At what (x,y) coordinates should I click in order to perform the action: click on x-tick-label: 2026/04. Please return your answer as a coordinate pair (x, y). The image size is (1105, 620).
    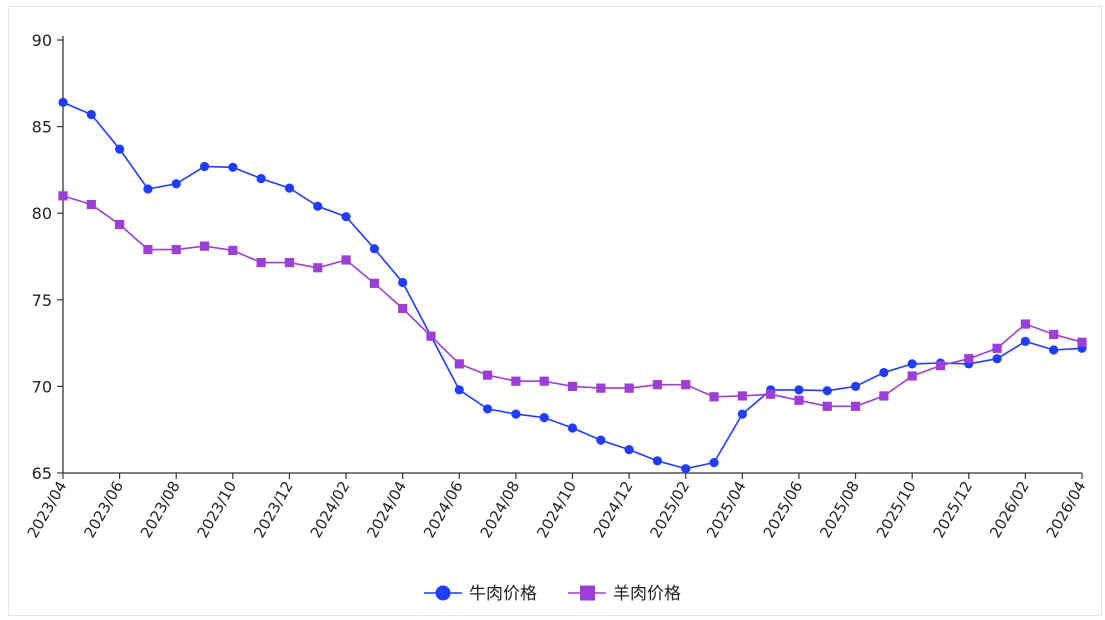
    Looking at the image, I should click on (1066, 509).